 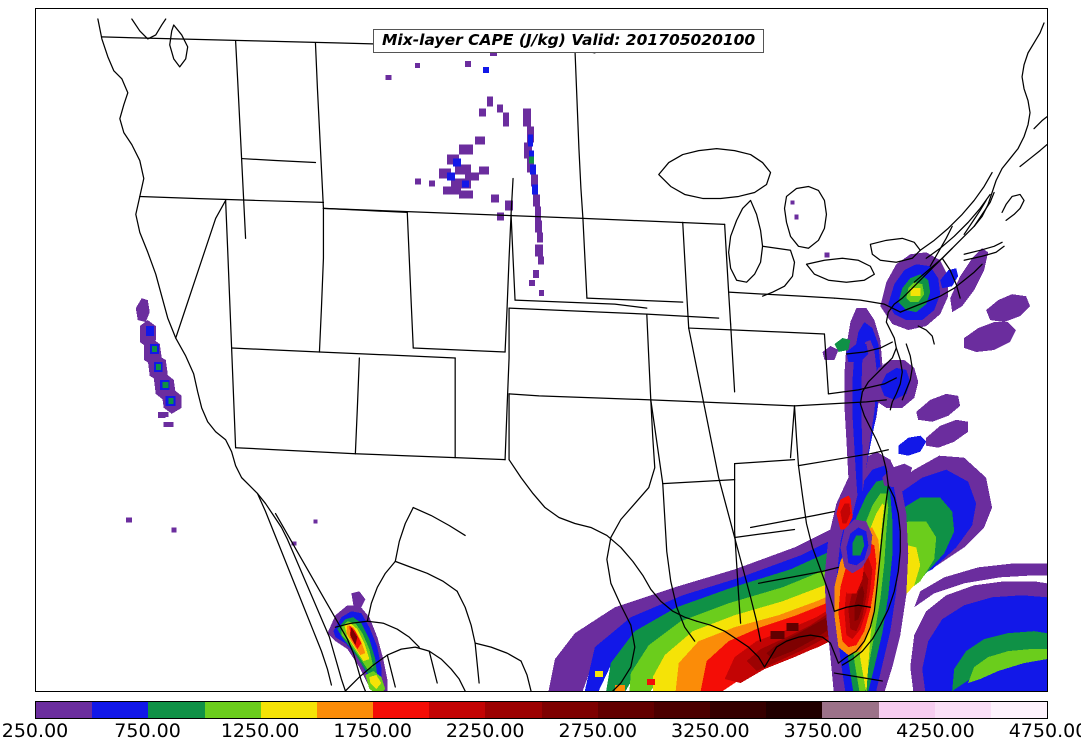 What do you see at coordinates (935, 731) in the screenshot?
I see `colorbar-tick-label: 4250.00` at bounding box center [935, 731].